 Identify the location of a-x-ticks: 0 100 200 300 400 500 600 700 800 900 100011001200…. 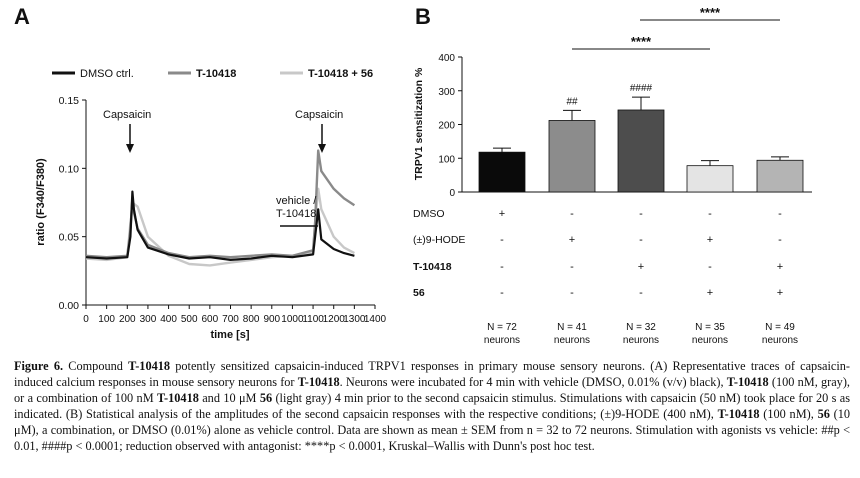
(235, 315).